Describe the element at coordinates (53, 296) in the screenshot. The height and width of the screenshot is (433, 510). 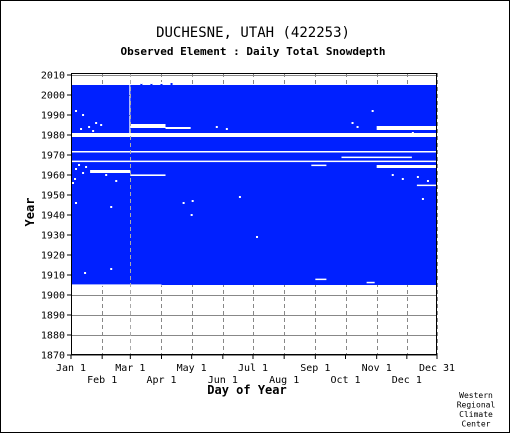
I see `y-tick-label: 1900` at that location.